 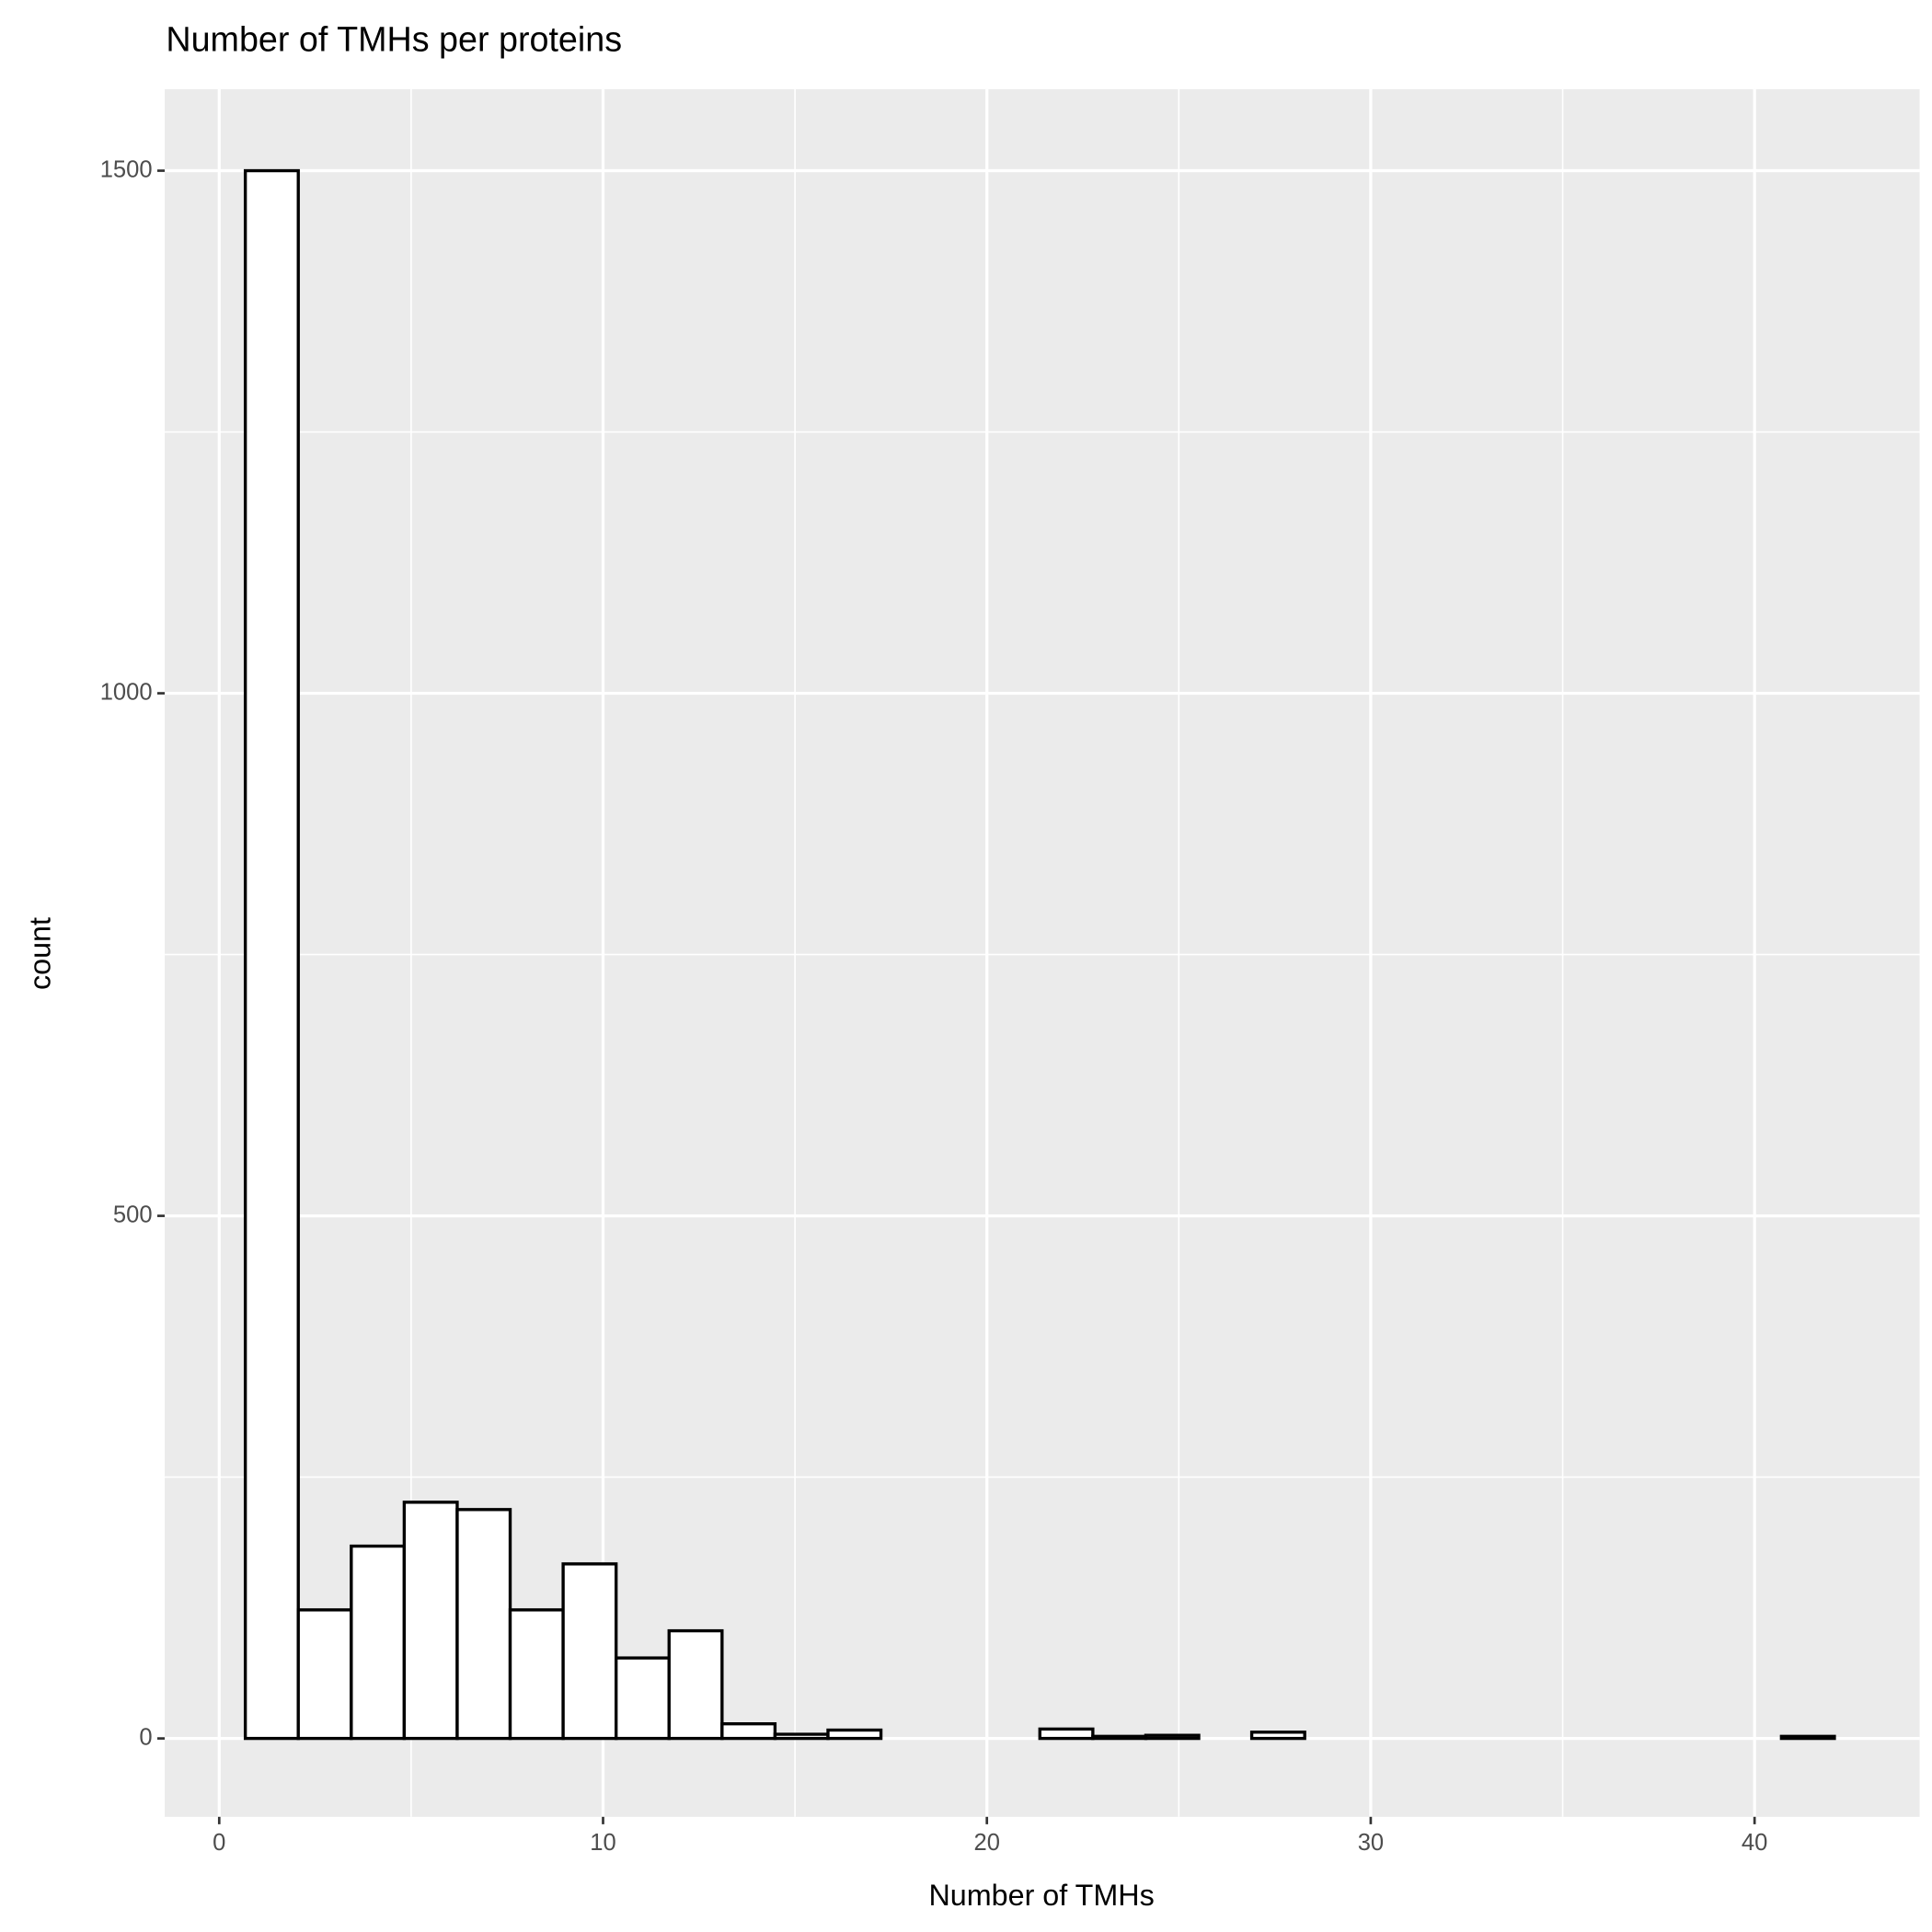 What do you see at coordinates (394, 39) in the screenshot?
I see `chart-title: Number of TMHs per proteins` at bounding box center [394, 39].